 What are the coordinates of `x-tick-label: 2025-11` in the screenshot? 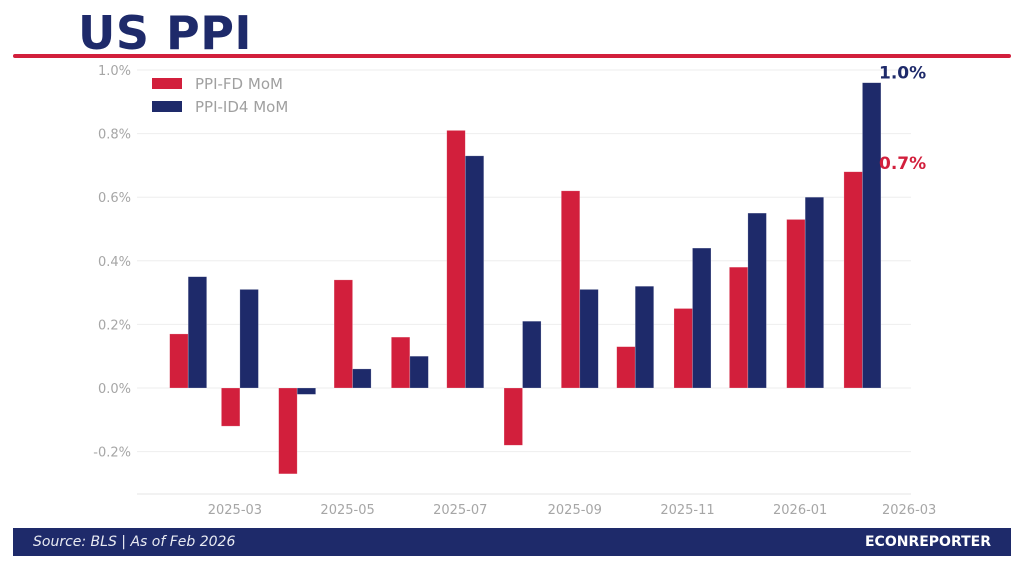 It's located at (687, 510).